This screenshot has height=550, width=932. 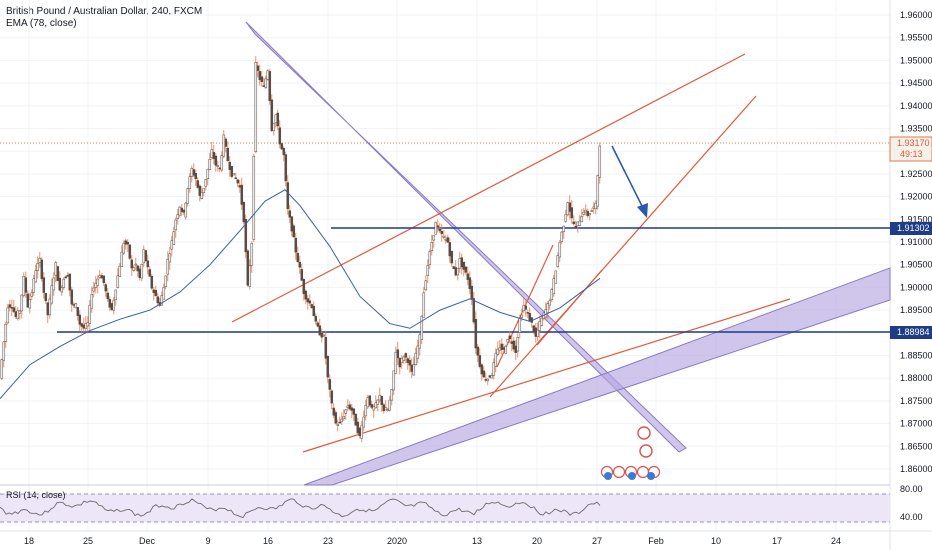 I want to click on price-tick-label: 1.95000, so click(x=916, y=60).